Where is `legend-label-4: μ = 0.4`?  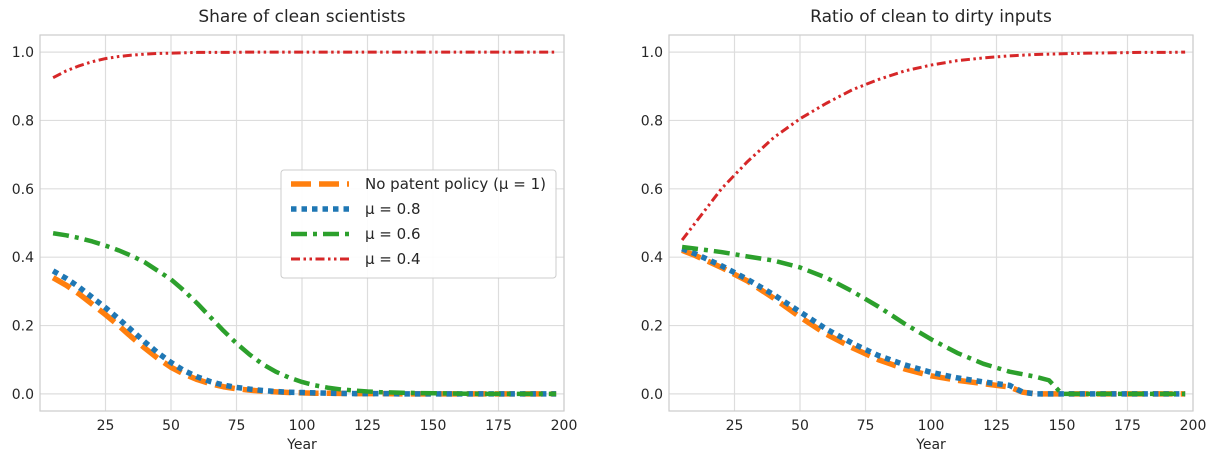 legend-label-4: μ = 0.4 is located at coordinates (393, 259).